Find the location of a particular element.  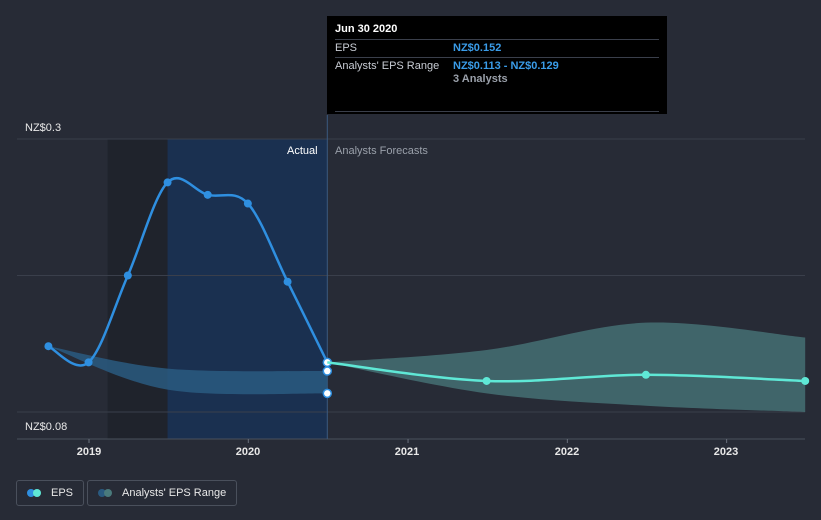

legend-eps-label: EPS is located at coordinates (62, 493).